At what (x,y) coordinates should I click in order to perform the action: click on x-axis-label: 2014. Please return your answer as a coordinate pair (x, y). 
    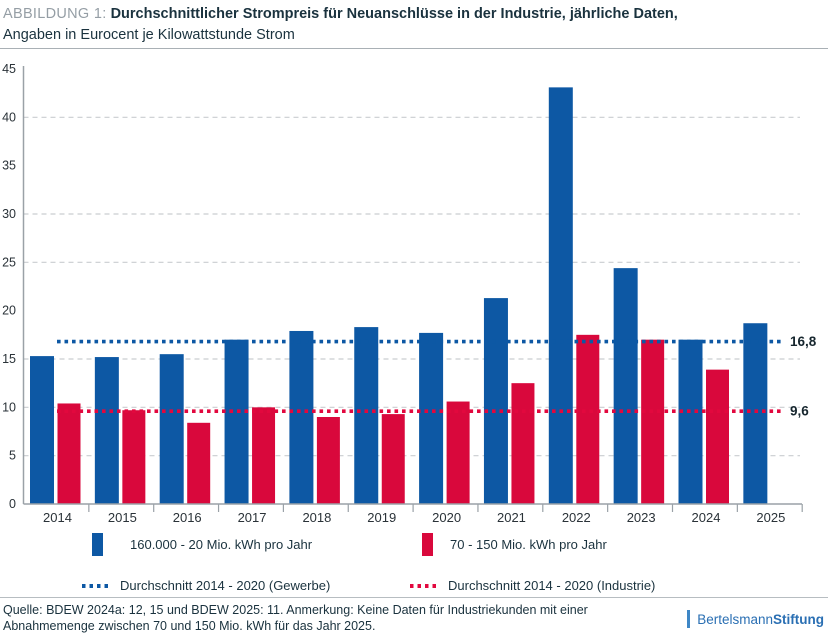
    Looking at the image, I should click on (57, 517).